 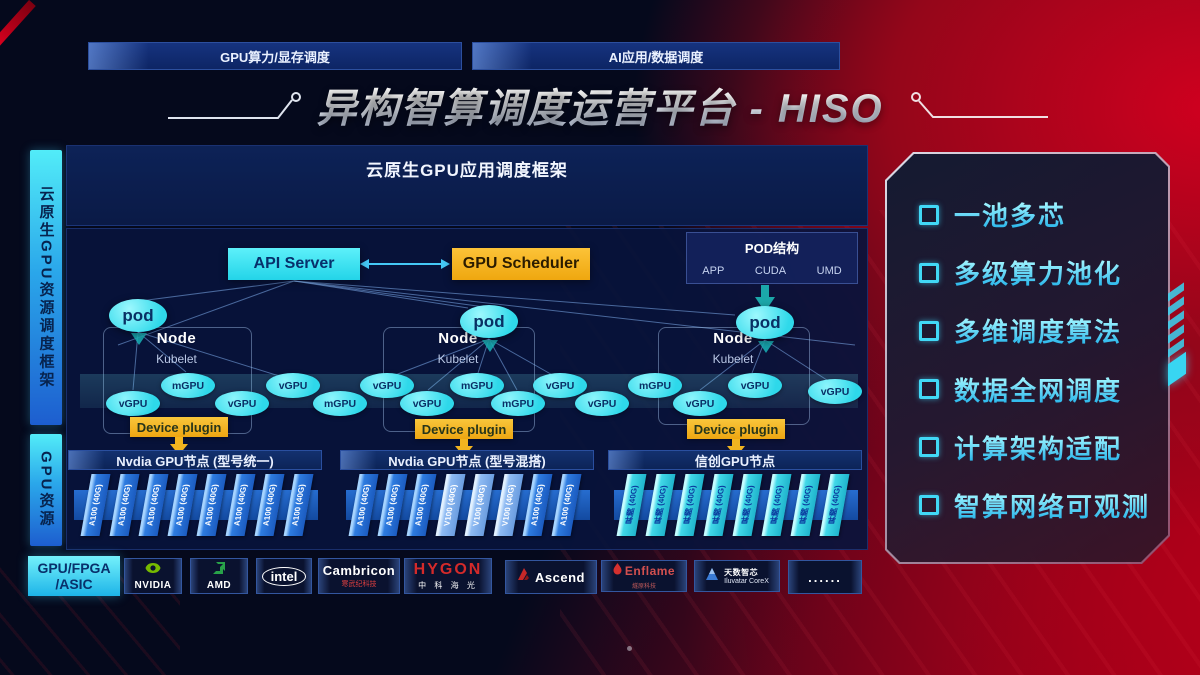 I want to click on vendor-name: Cambricon, so click(x=359, y=570).